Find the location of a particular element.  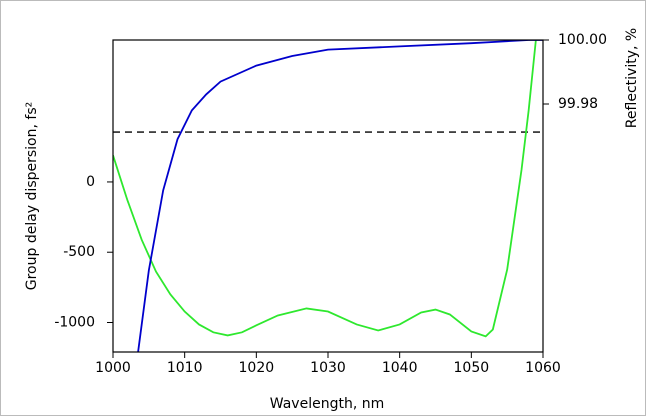

y2-tick-label: 99.98 is located at coordinates (578, 104).